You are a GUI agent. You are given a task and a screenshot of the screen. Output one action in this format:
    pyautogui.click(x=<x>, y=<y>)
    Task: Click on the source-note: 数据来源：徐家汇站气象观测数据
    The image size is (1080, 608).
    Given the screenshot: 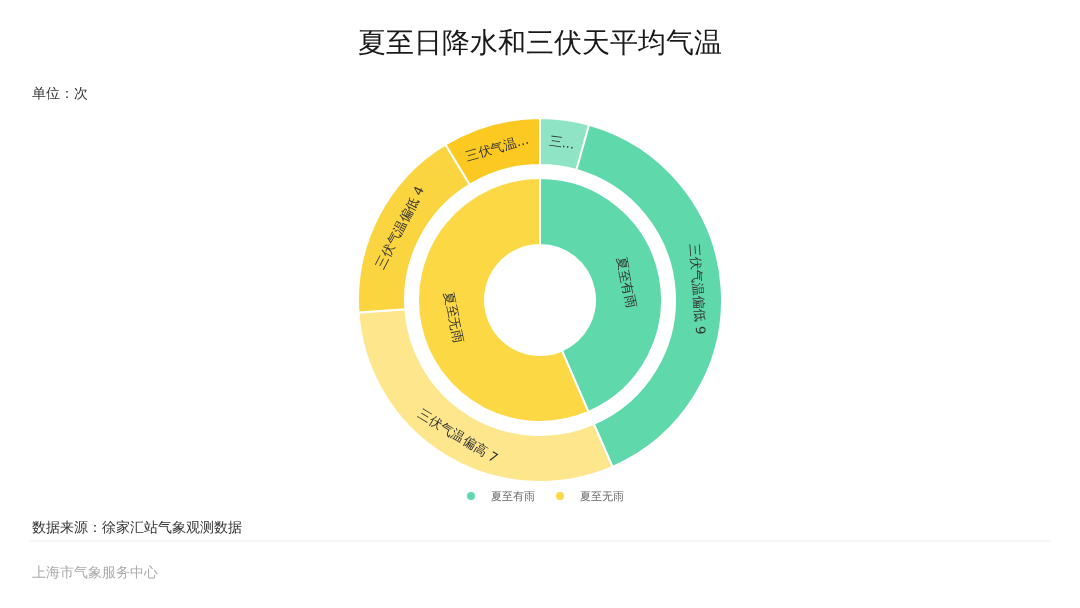 What is the action you would take?
    pyautogui.click(x=137, y=527)
    